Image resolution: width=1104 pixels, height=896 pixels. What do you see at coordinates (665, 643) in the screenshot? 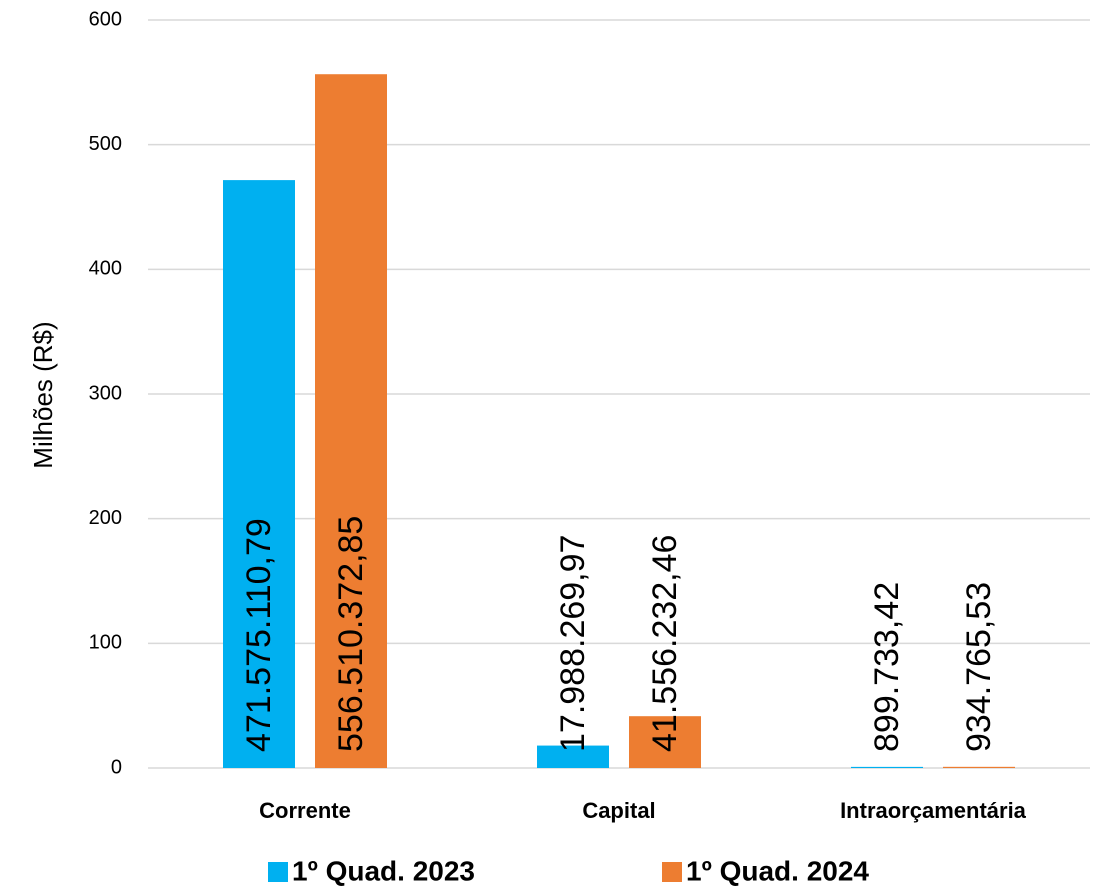
I see `data-label: 41.556.232,46` at bounding box center [665, 643].